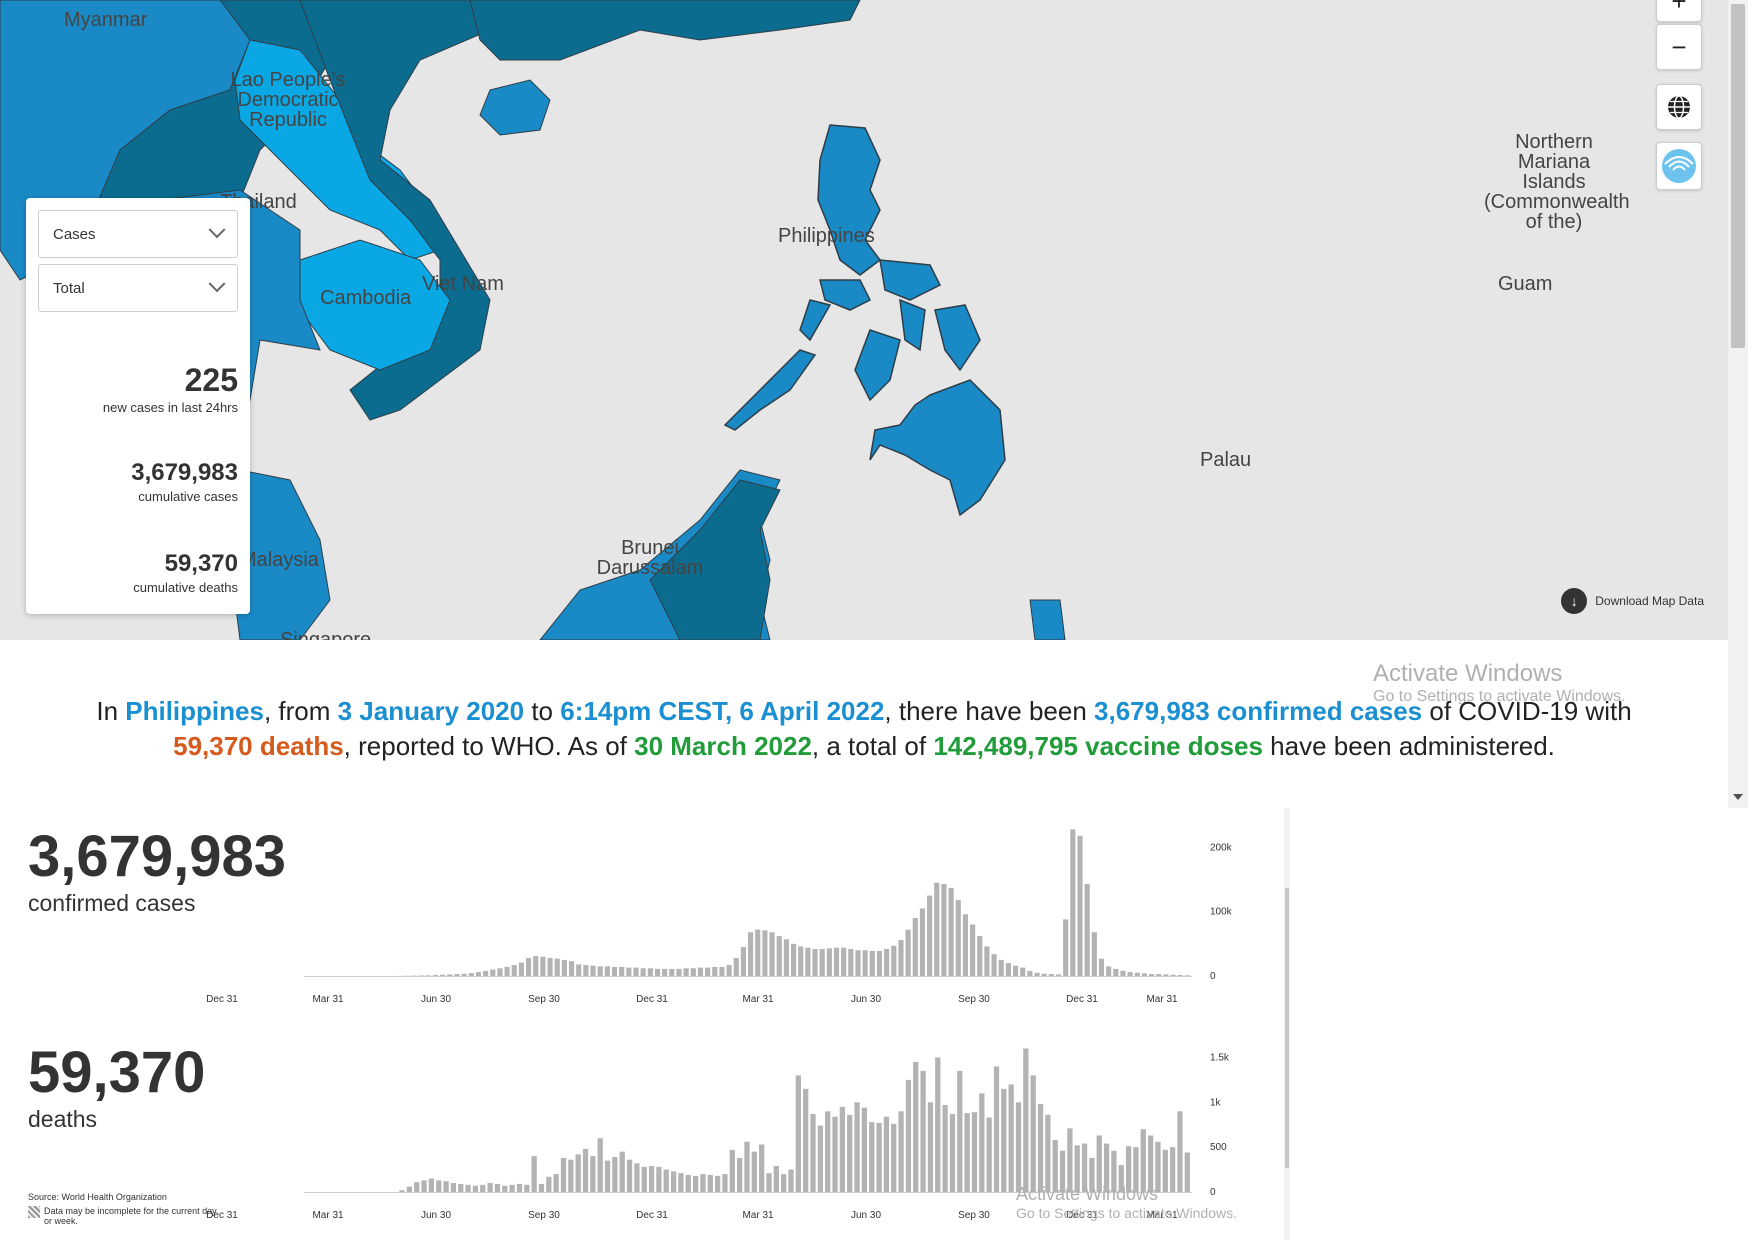  I want to click on period-select: Total, so click(138, 288).